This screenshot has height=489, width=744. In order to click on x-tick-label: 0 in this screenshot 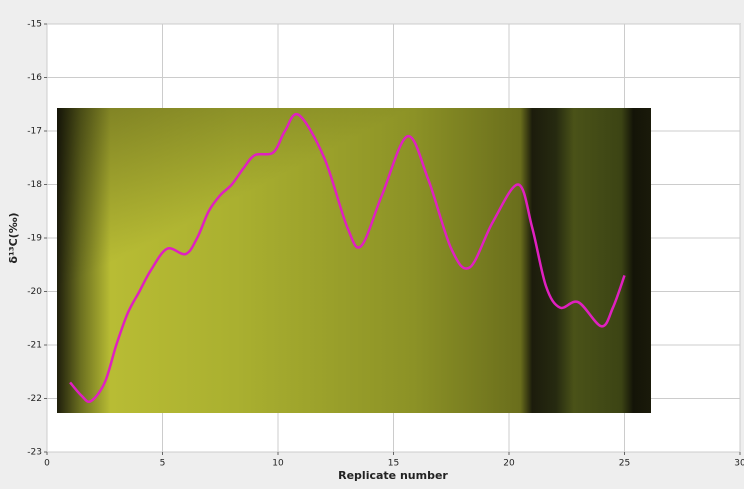, I will do `click(47, 464)`.